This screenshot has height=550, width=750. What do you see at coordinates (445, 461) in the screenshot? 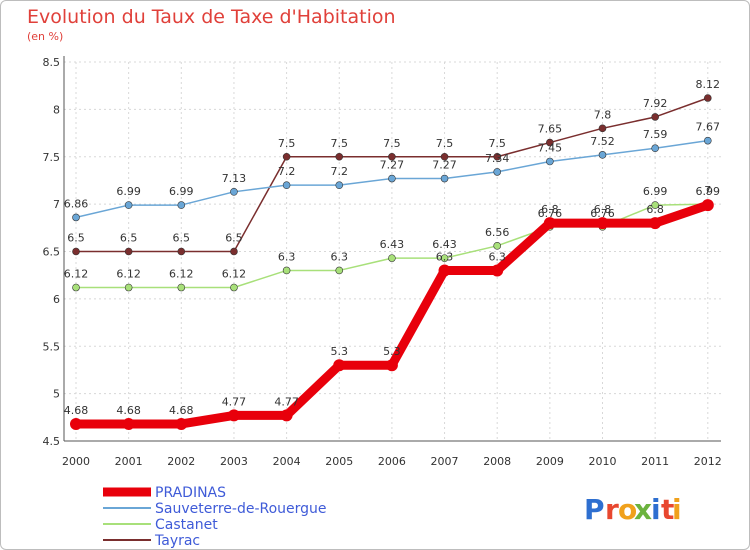
I see `x-tick-label: 2007` at bounding box center [445, 461].